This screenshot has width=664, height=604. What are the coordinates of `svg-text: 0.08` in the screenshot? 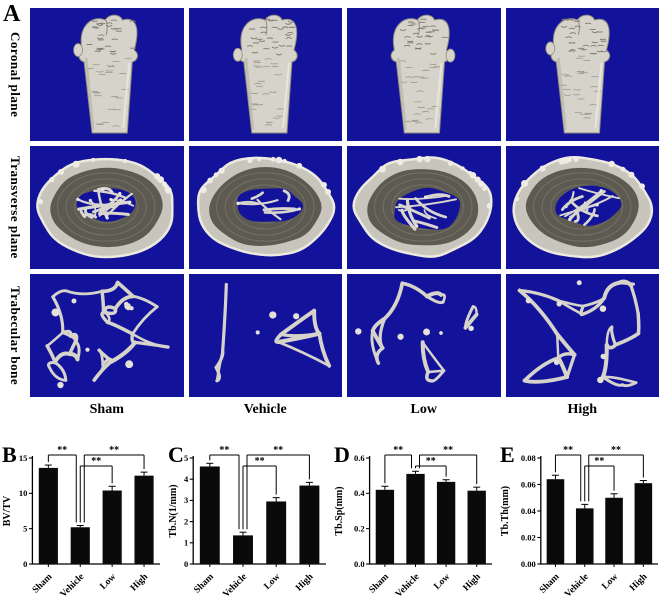 It's located at (528, 458).